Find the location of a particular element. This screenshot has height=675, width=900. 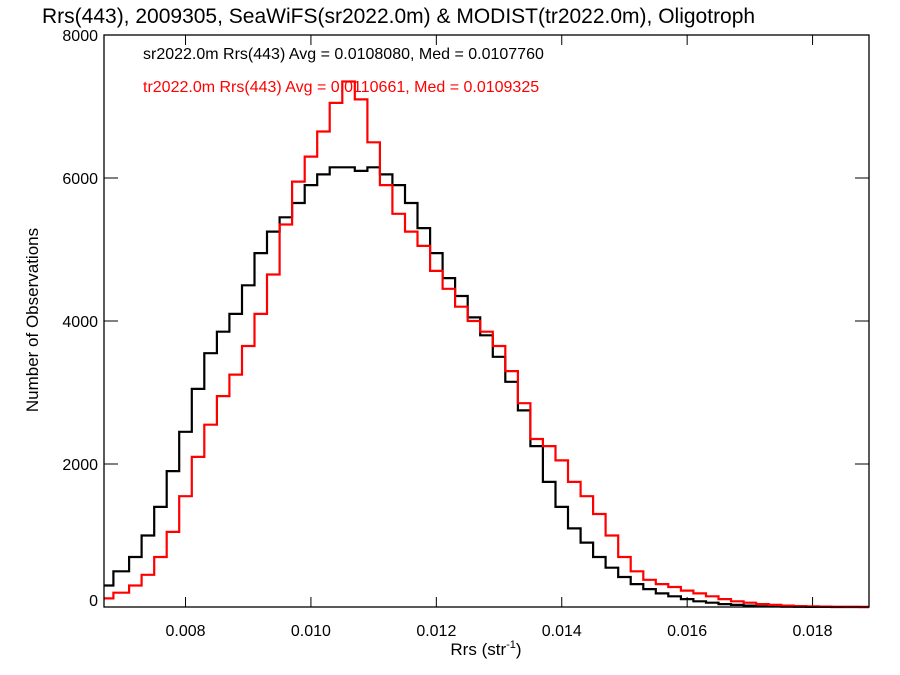

y-tick-label: 0 is located at coordinates (93, 601).